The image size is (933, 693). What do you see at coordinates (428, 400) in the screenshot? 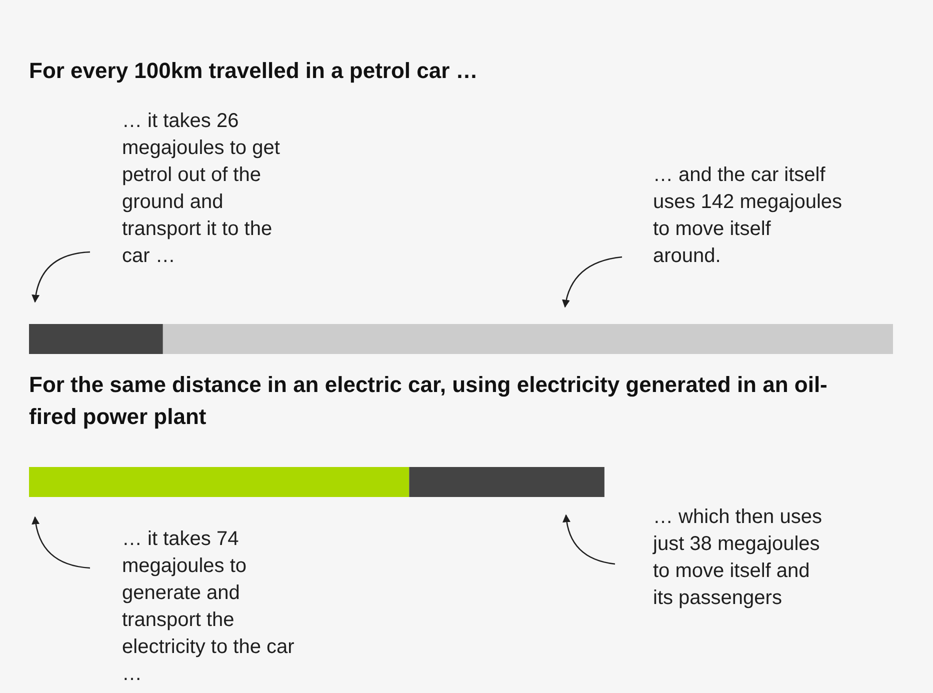
I see `annotation: For the same distance in an electric car, using electricity generated in an oil-fired power plant` at bounding box center [428, 400].